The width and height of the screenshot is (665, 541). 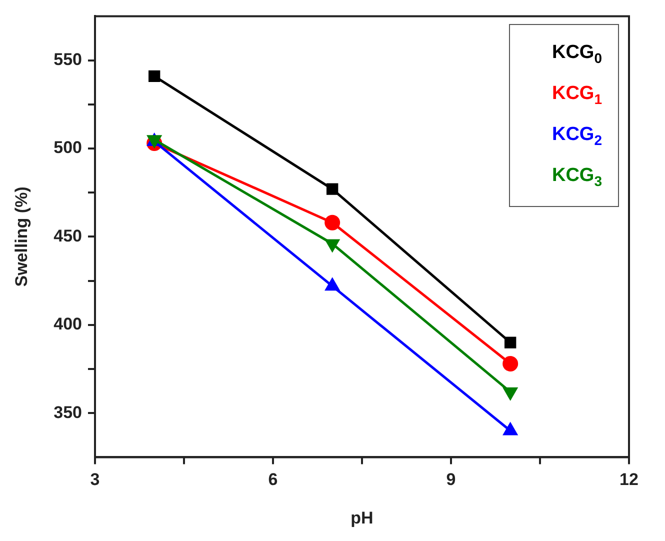 What do you see at coordinates (68, 412) in the screenshot?
I see `y-tick-label: 350` at bounding box center [68, 412].